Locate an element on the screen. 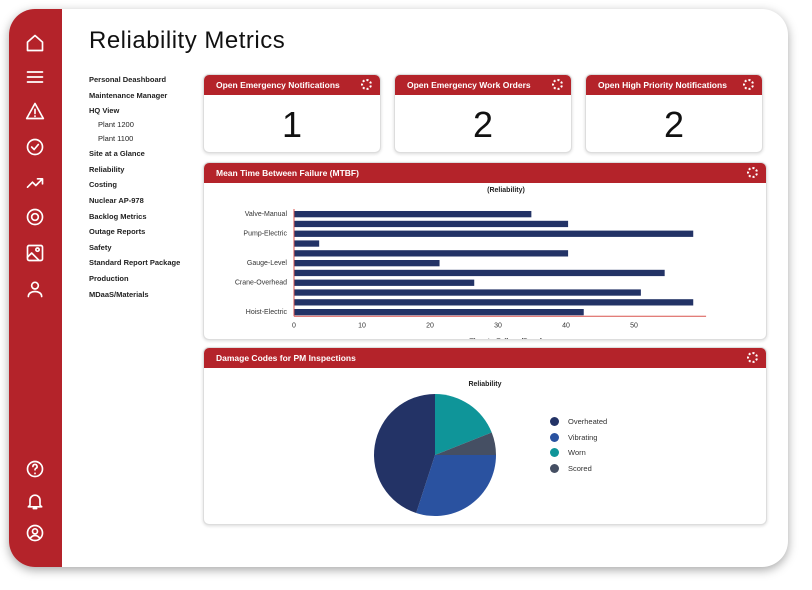 The height and width of the screenshot is (590, 812). damage-pie-chart: Reliability is located at coordinates (438, 448).